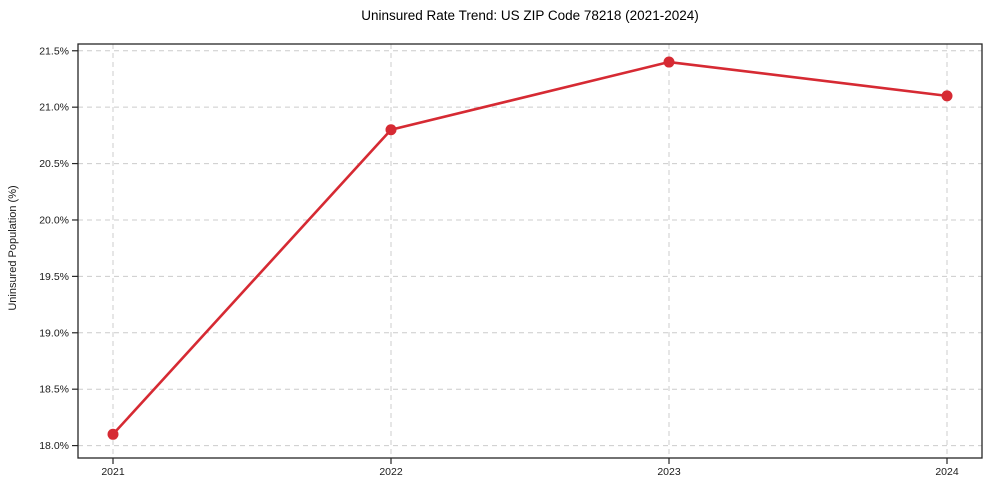  I want to click on y-tick-label: 21.5%, so click(54, 51).